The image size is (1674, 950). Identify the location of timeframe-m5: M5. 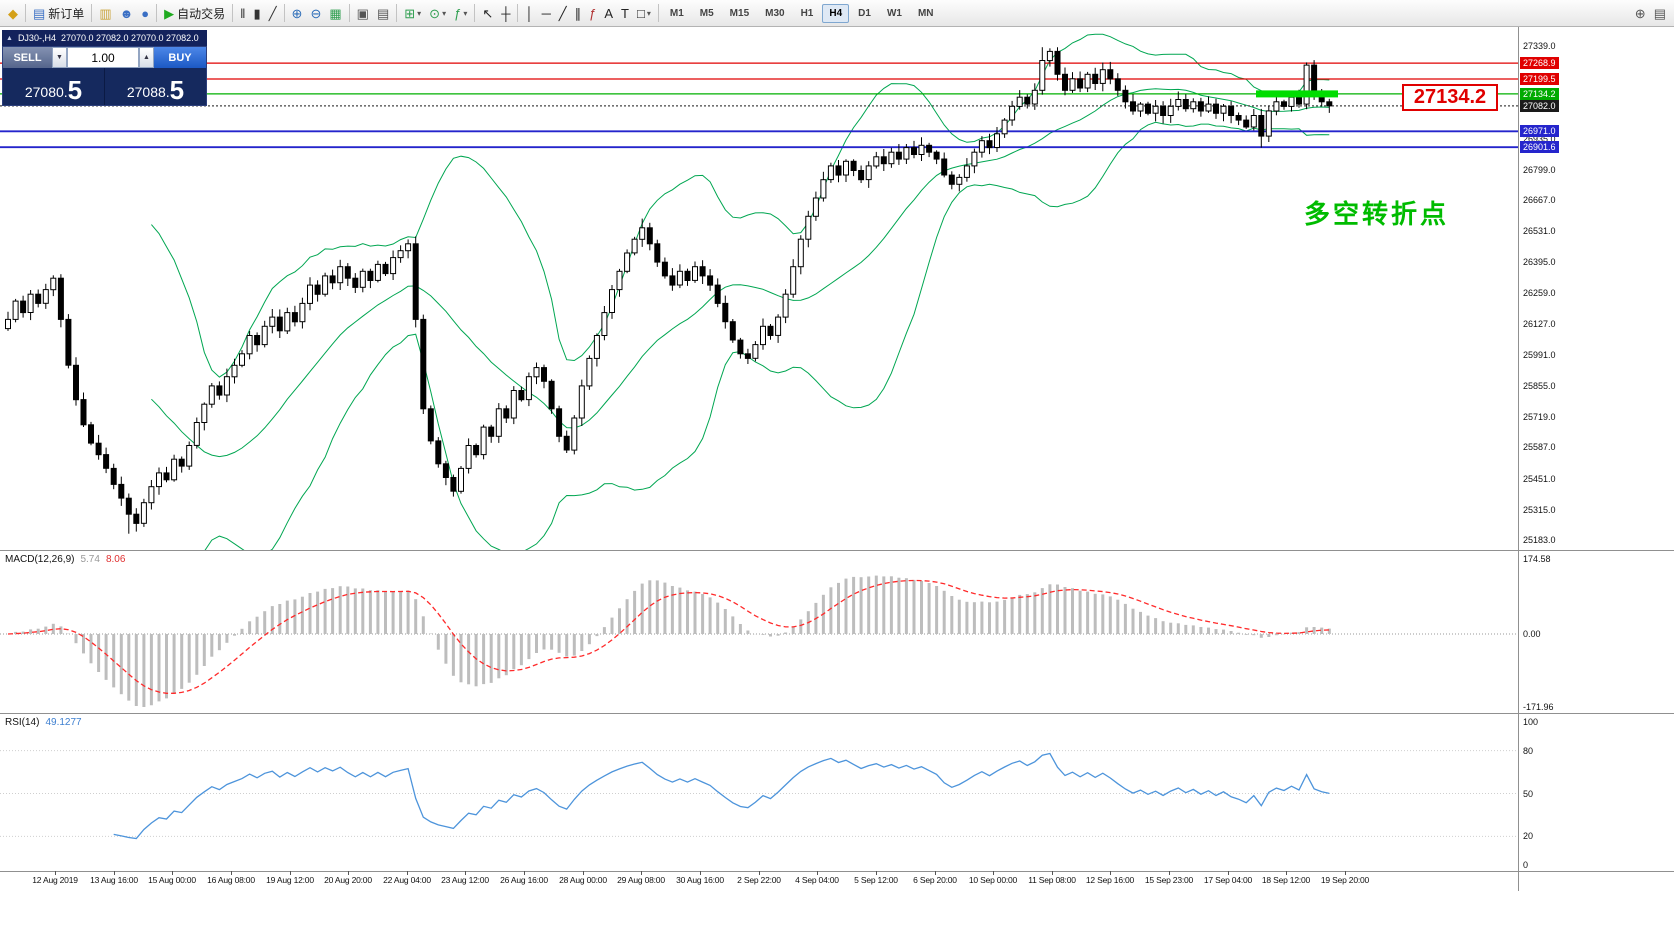
(706, 13).